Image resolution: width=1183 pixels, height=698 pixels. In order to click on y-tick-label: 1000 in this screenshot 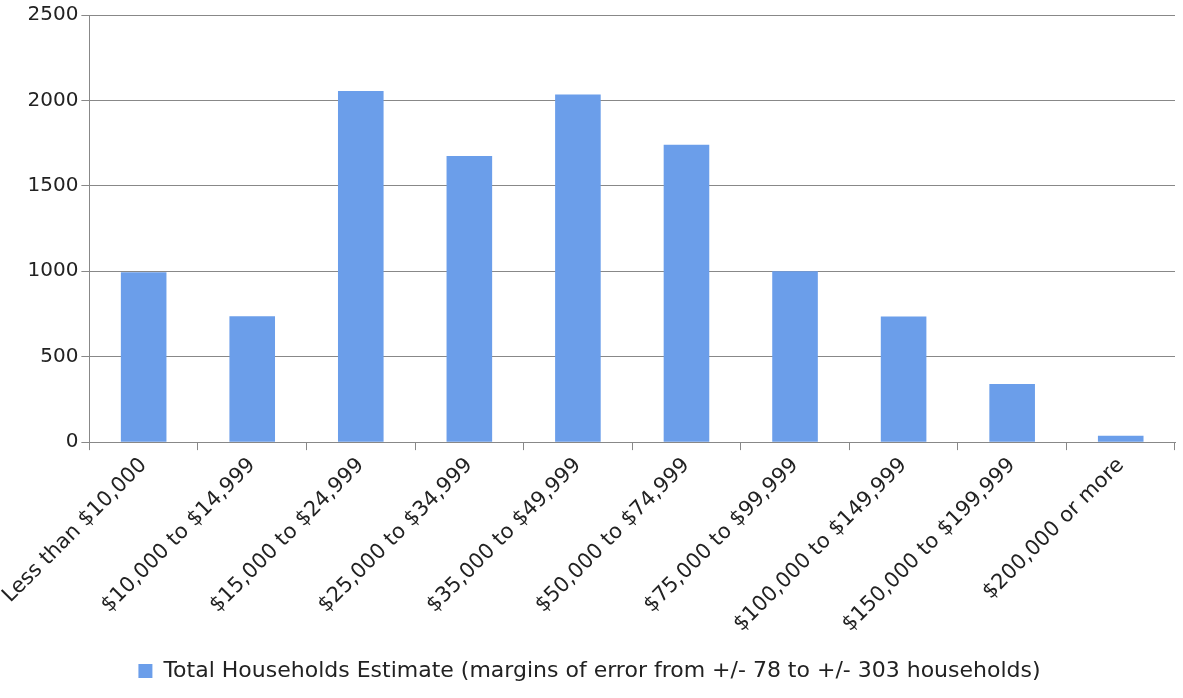, I will do `click(53, 269)`.